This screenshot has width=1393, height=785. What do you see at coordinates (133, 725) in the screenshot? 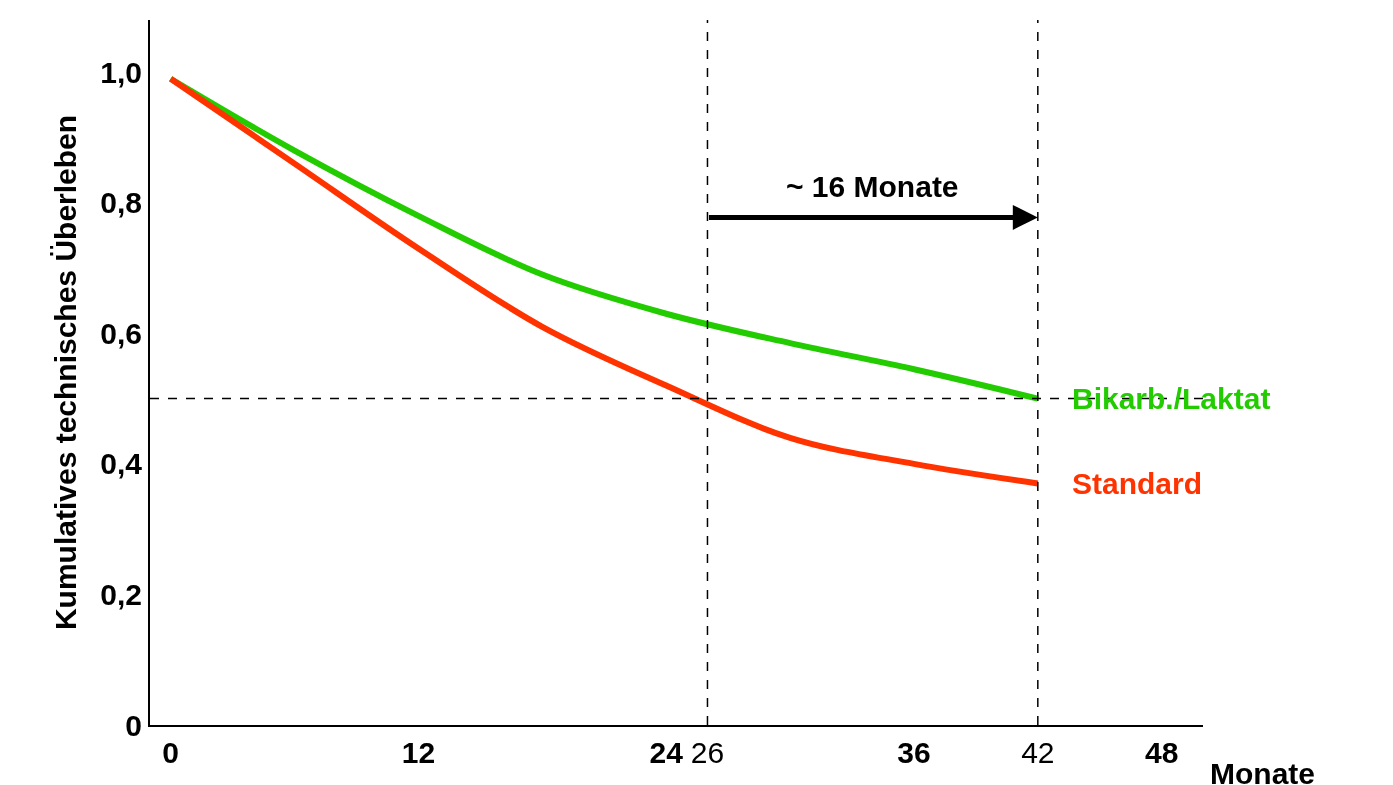
I see `y-tick-label: 0` at bounding box center [133, 725].